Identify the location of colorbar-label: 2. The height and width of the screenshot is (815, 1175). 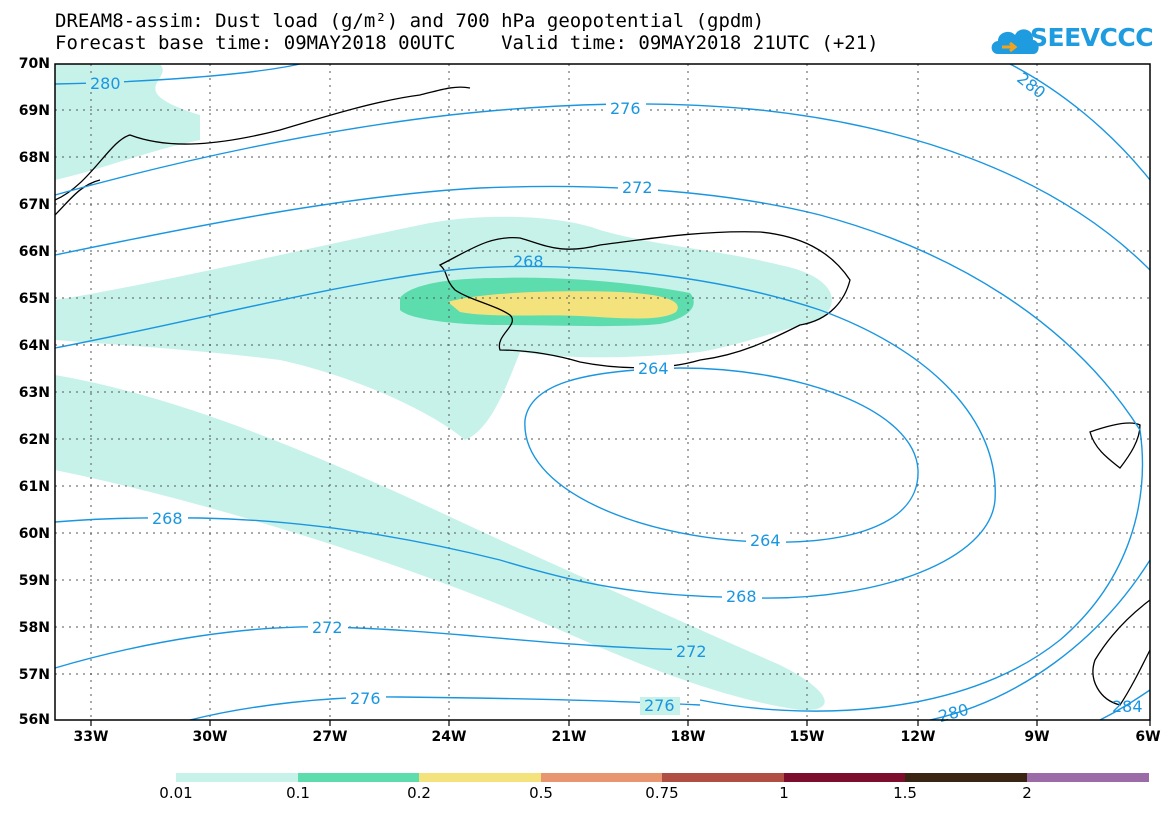
(1027, 793).